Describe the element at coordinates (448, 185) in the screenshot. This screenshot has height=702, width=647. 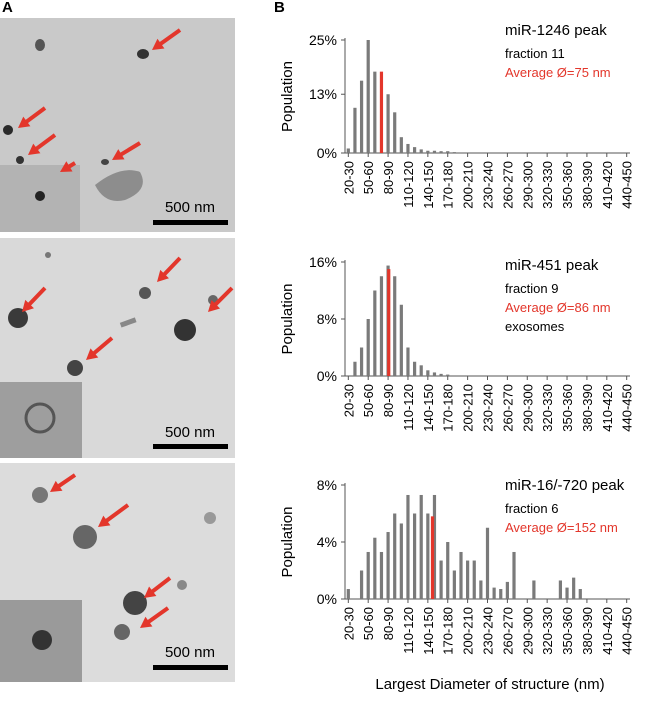
I see `x-tick-label: 170-180` at that location.